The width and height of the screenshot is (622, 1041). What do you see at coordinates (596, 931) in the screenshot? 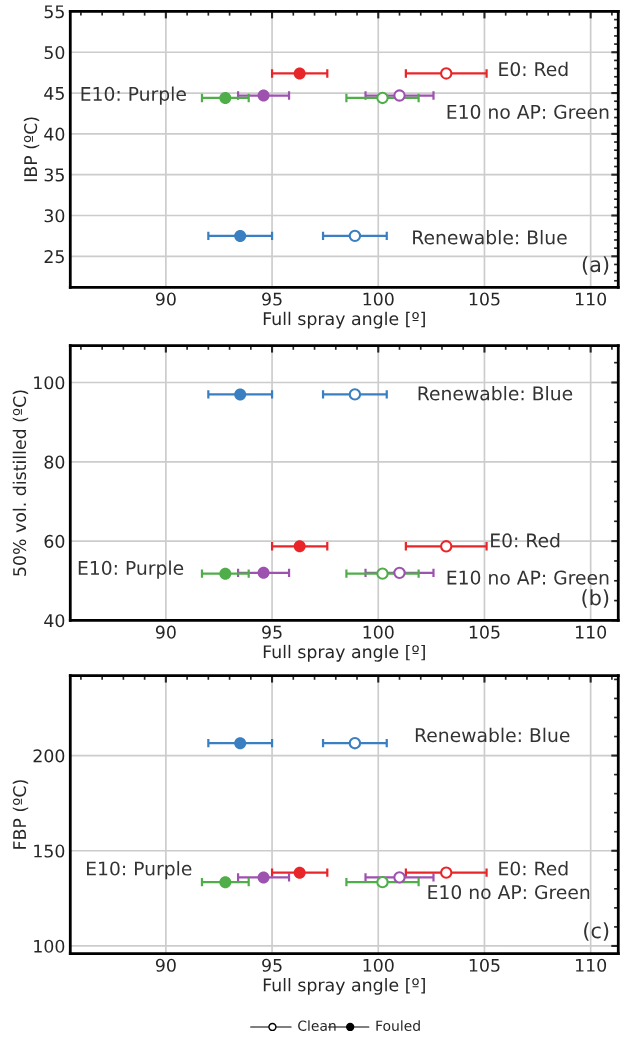
I see `annotation: (c)` at bounding box center [596, 931].